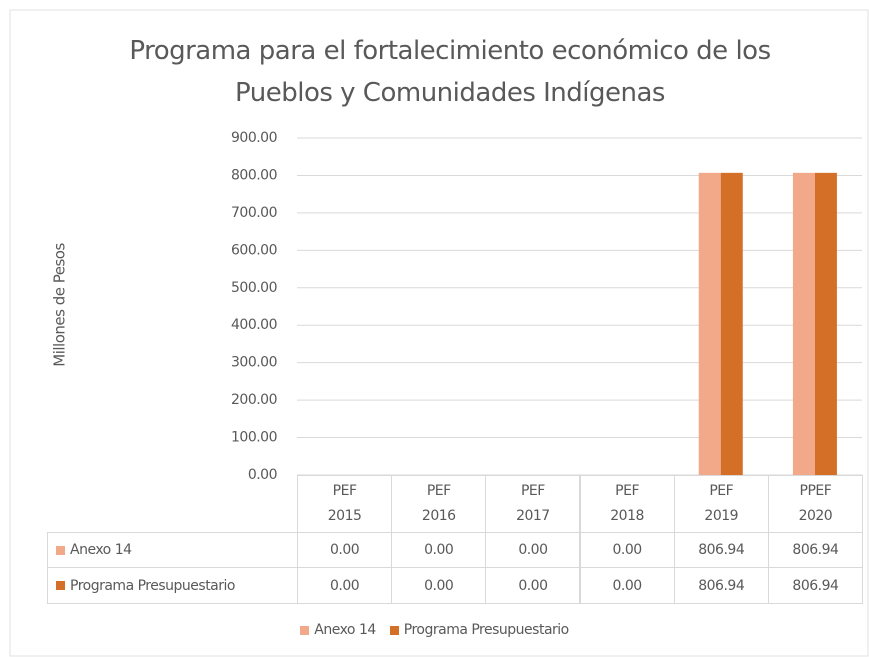 Image resolution: width=869 pixels, height=657 pixels. Describe the element at coordinates (172, 550) in the screenshot. I see `table-row-name: Anexo 14` at that location.